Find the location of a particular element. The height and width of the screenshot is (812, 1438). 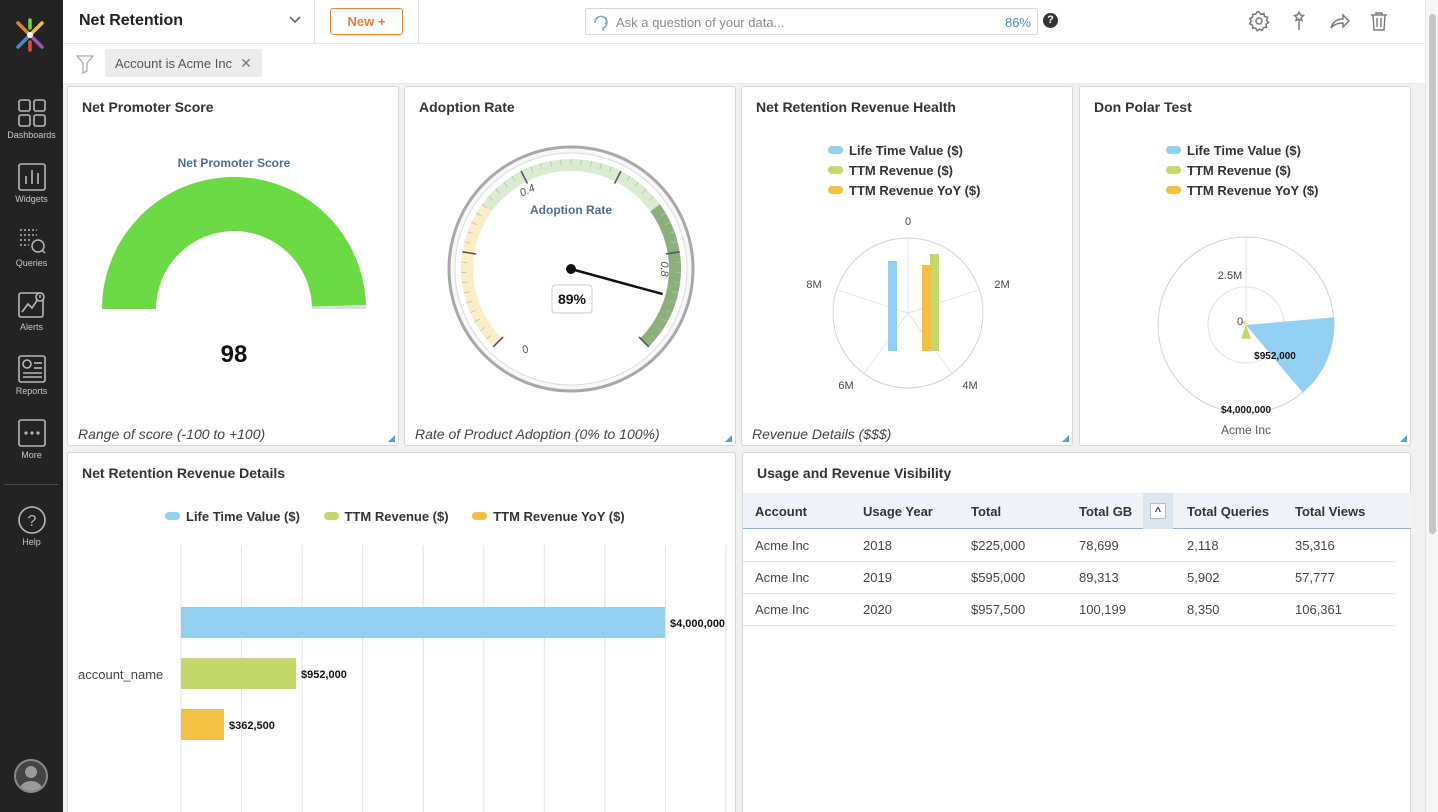

sidebar-item-reports: Reports is located at coordinates (31, 384).